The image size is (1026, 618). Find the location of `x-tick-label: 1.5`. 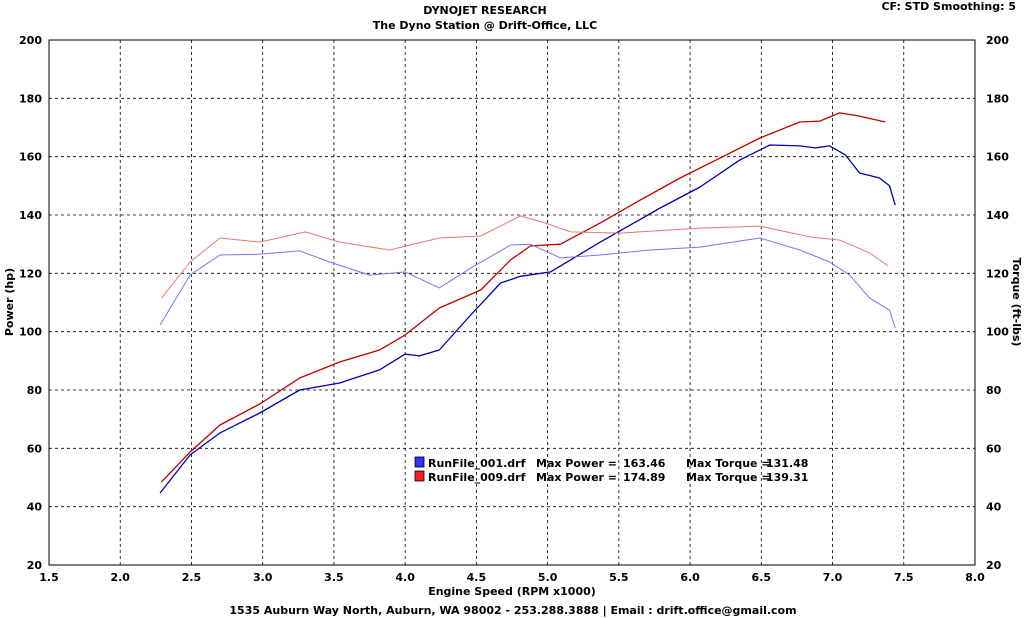

x-tick-label: 1.5 is located at coordinates (49, 577).